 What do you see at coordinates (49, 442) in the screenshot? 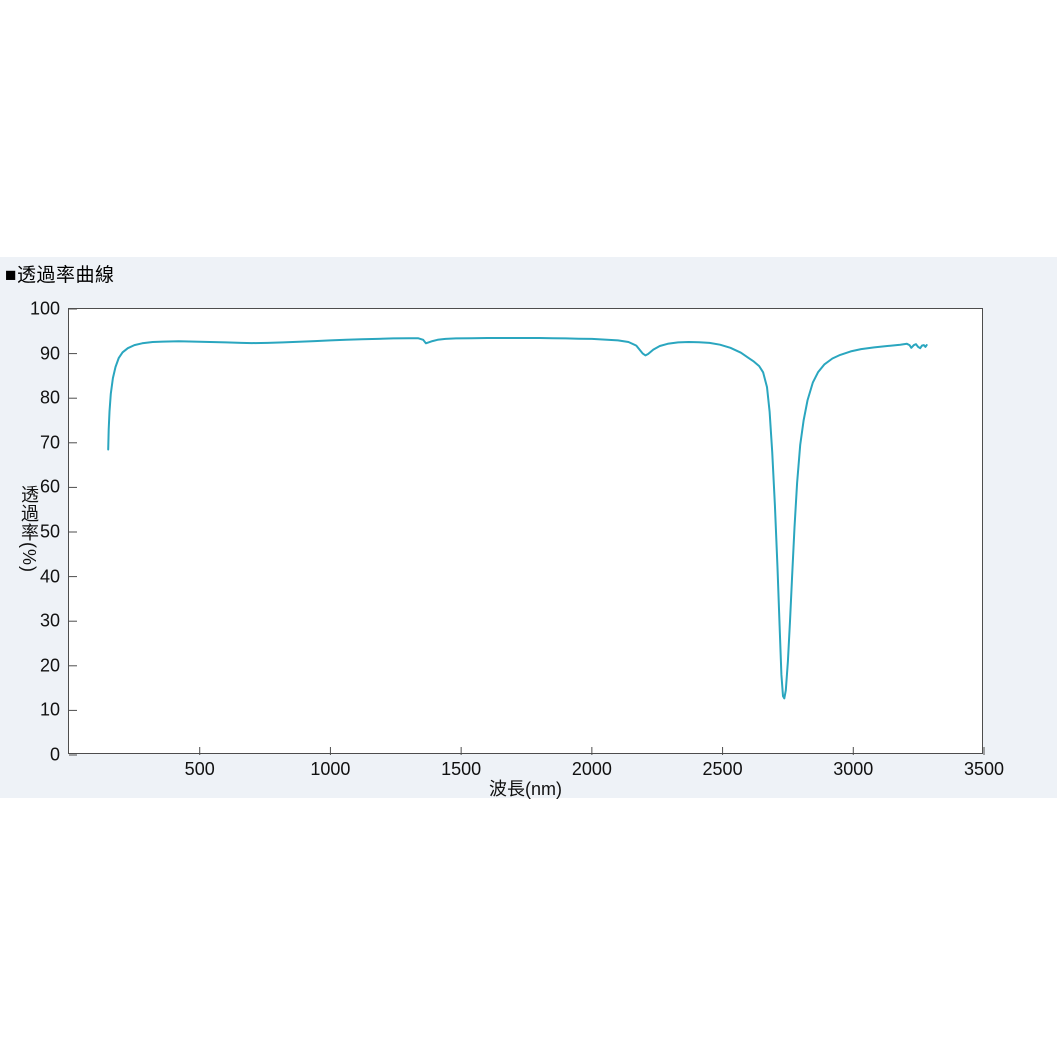
I see `y-tick-label: 70` at bounding box center [49, 442].